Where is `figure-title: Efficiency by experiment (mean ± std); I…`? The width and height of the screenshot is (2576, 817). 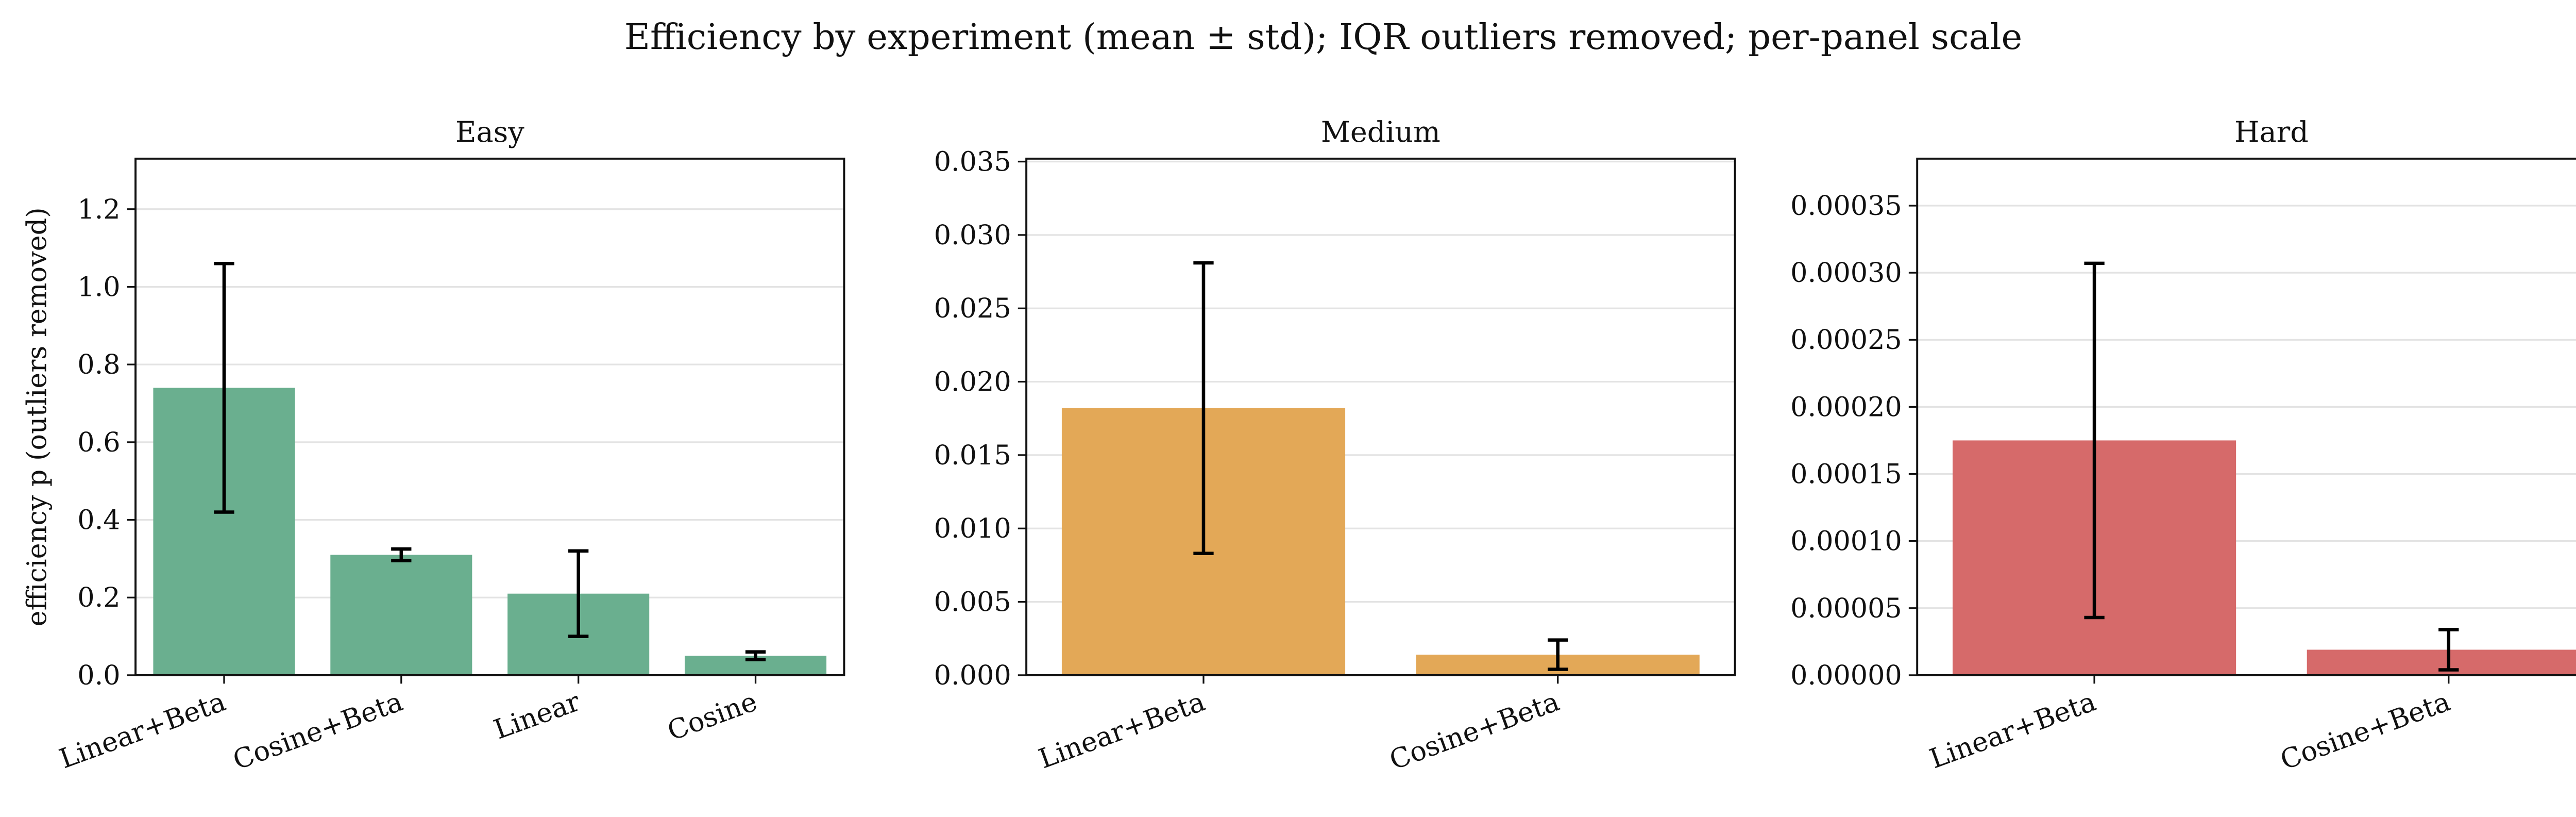 figure-title: Efficiency by experiment (mean ± std); I… is located at coordinates (1323, 37).